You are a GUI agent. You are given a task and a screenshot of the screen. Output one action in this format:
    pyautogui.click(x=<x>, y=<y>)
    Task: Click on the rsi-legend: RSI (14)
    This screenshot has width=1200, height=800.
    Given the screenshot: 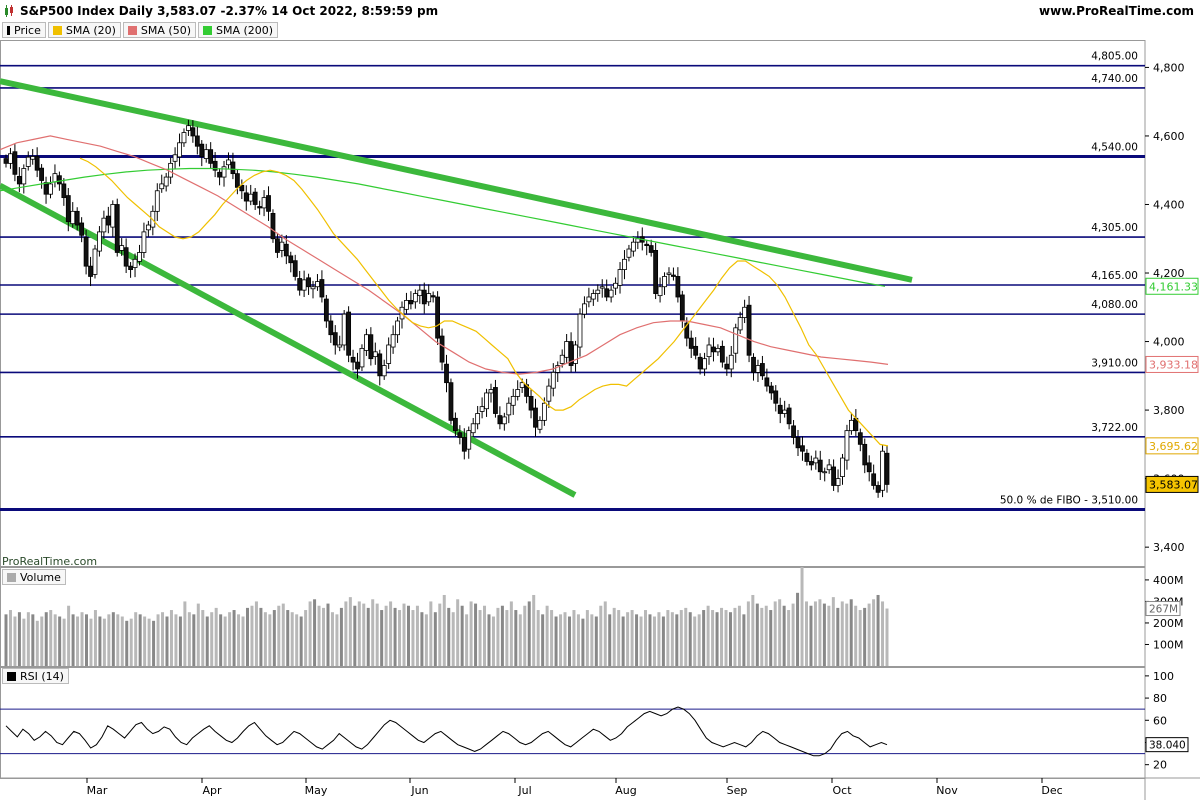 What is the action you would take?
    pyautogui.click(x=35, y=676)
    